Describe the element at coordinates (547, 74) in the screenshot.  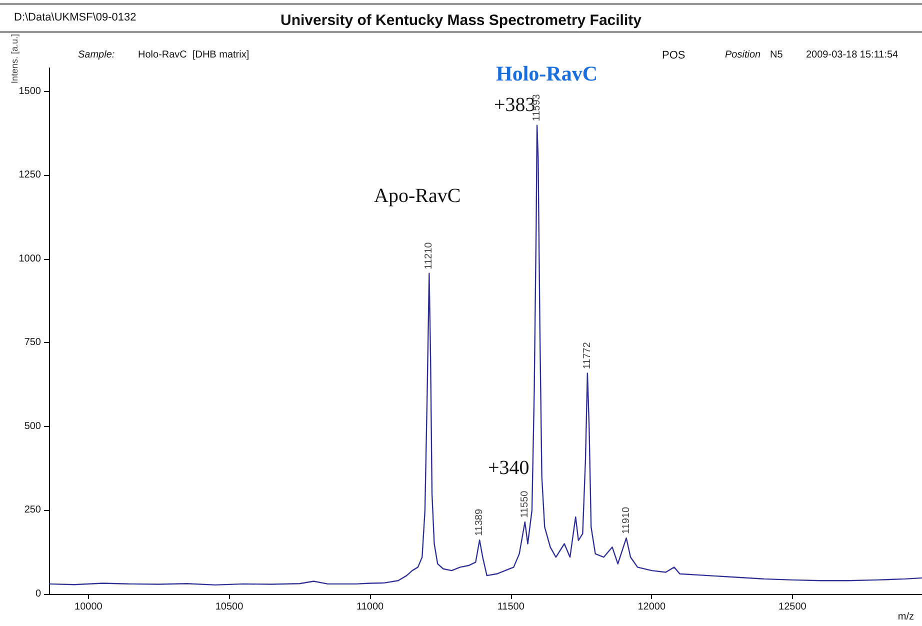
I see `annotation: Holo-RavC` at that location.